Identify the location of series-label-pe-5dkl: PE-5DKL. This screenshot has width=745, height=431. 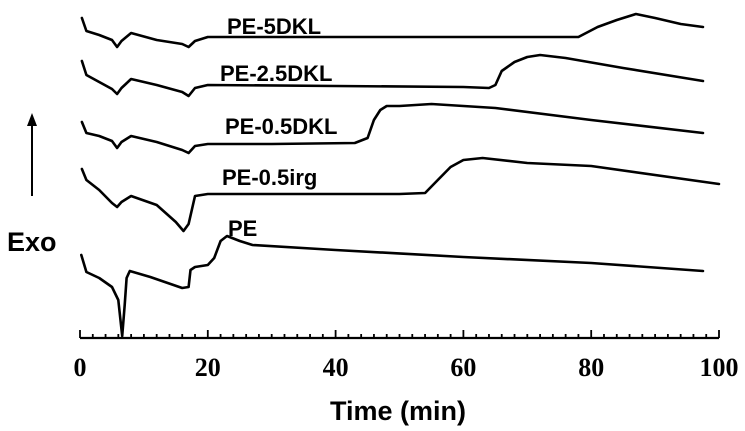
(274, 26).